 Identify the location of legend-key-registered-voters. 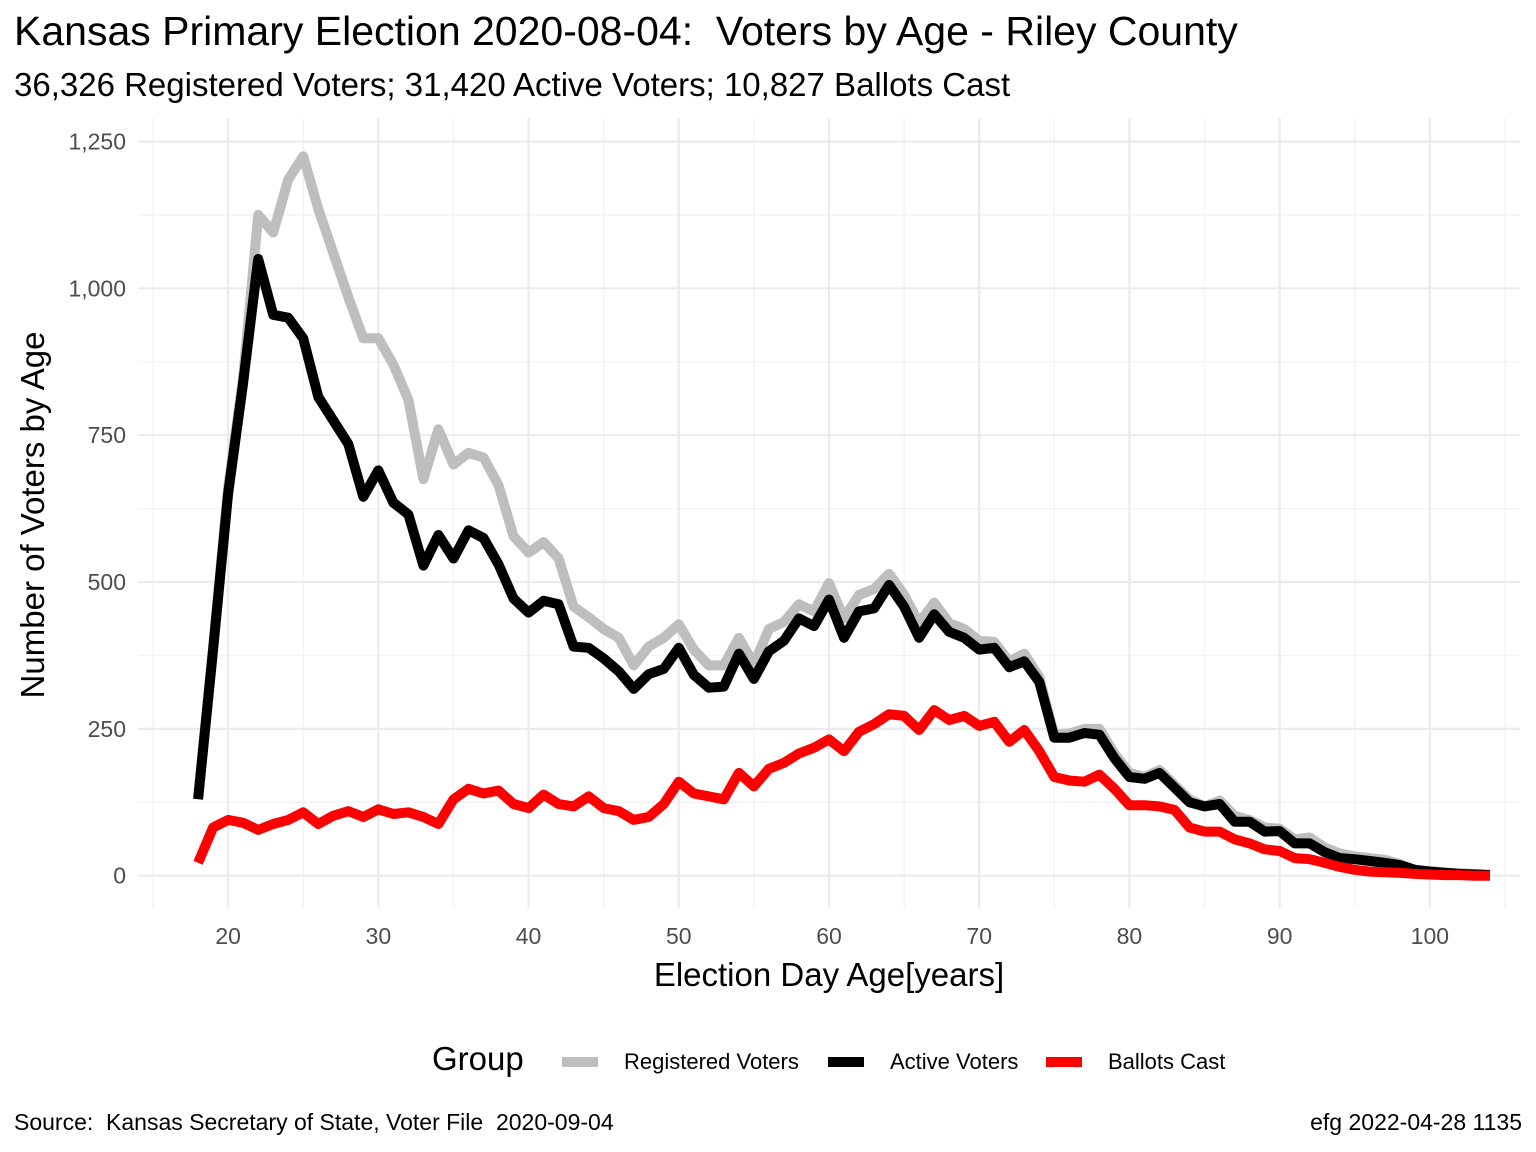
(580, 1062).